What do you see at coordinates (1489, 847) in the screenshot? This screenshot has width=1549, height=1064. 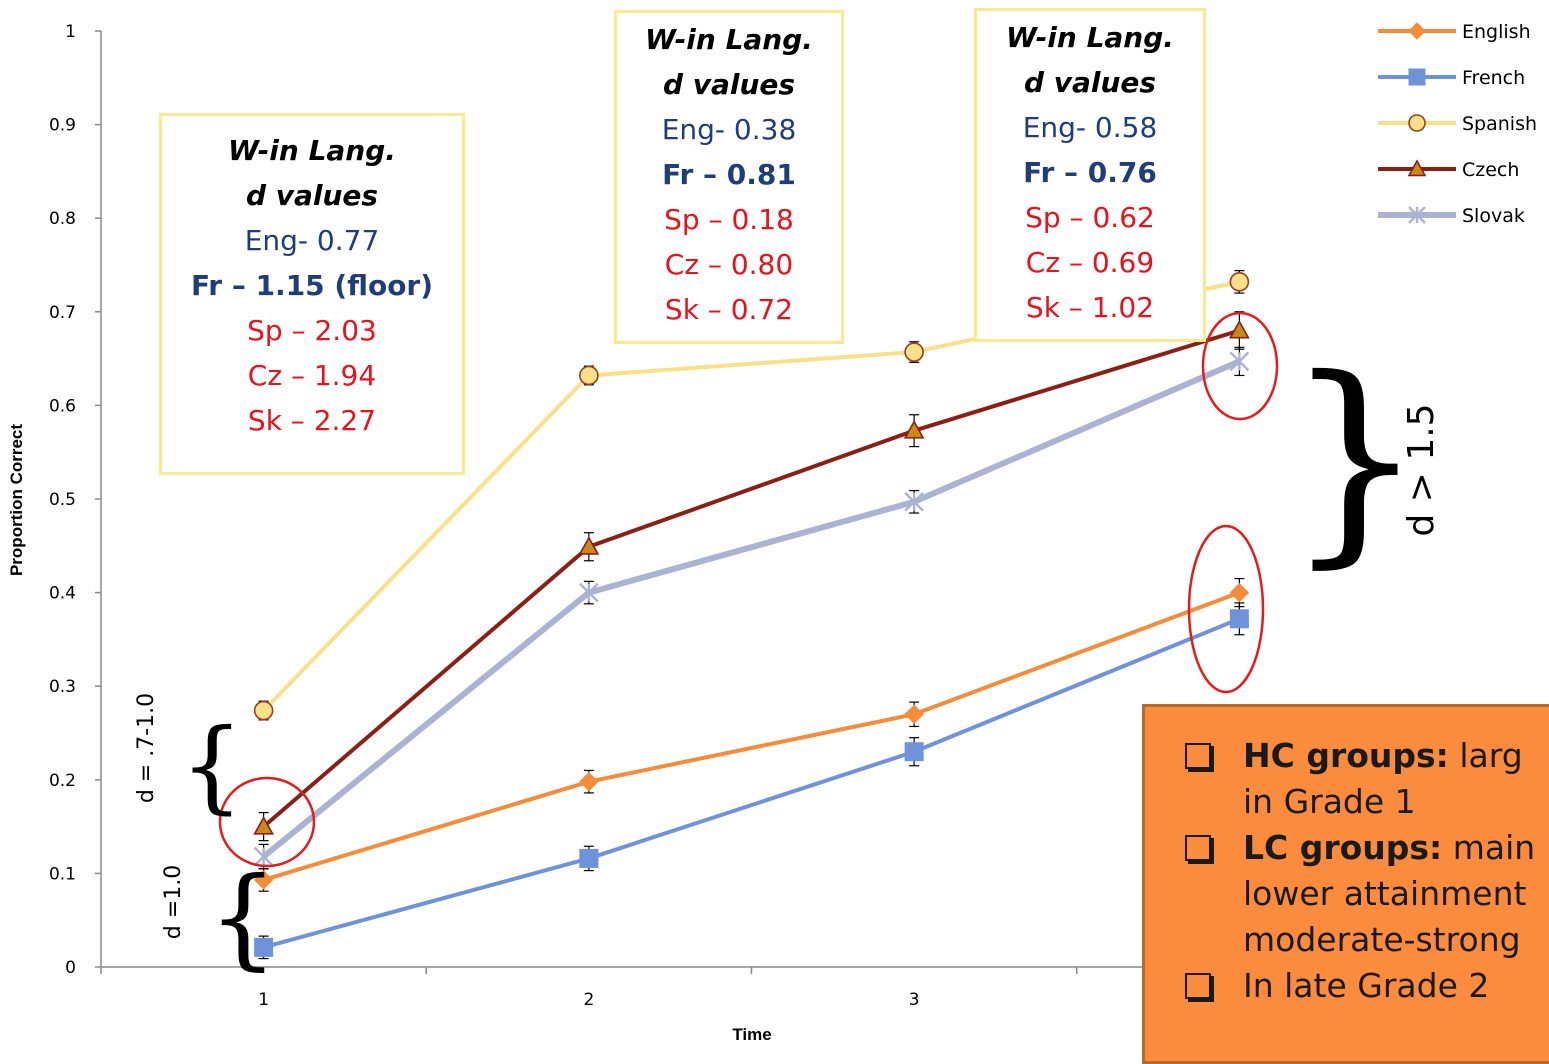 I see `summary-lc-rest: main` at bounding box center [1489, 847].